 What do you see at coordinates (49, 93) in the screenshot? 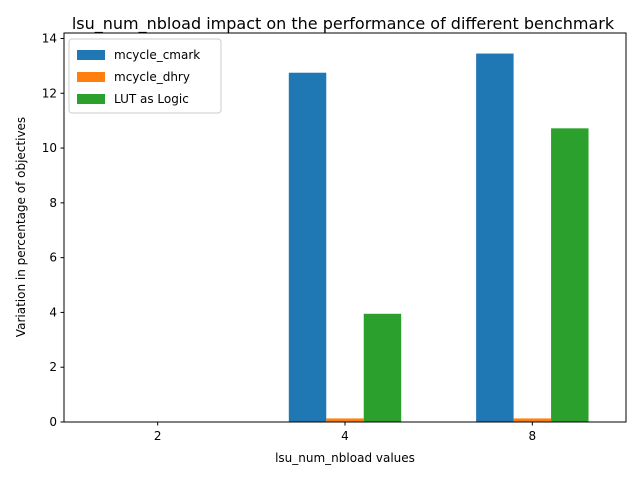
I see `y-tick-label: 12` at bounding box center [49, 93].